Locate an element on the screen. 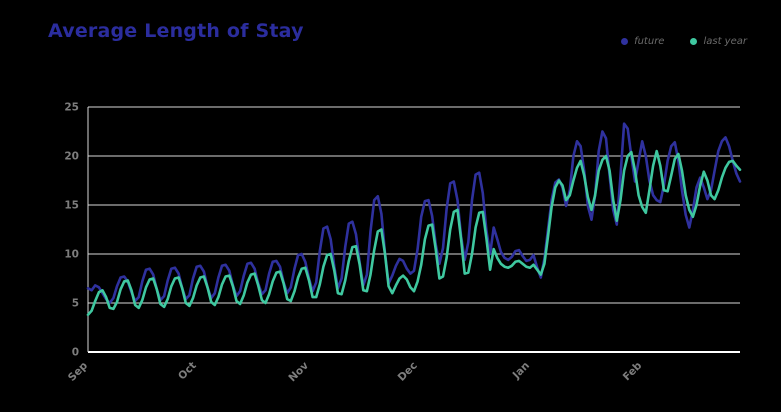  y-tick-label: 20 is located at coordinates (71, 157).